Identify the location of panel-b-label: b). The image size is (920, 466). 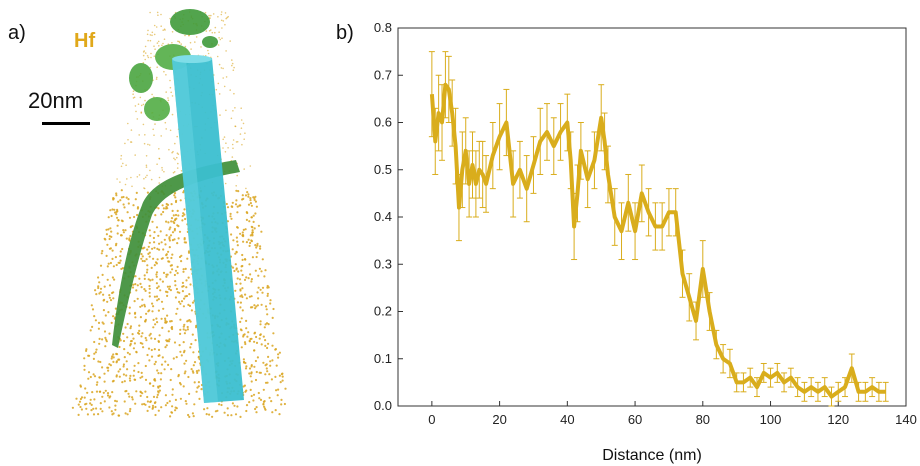
(345, 33).